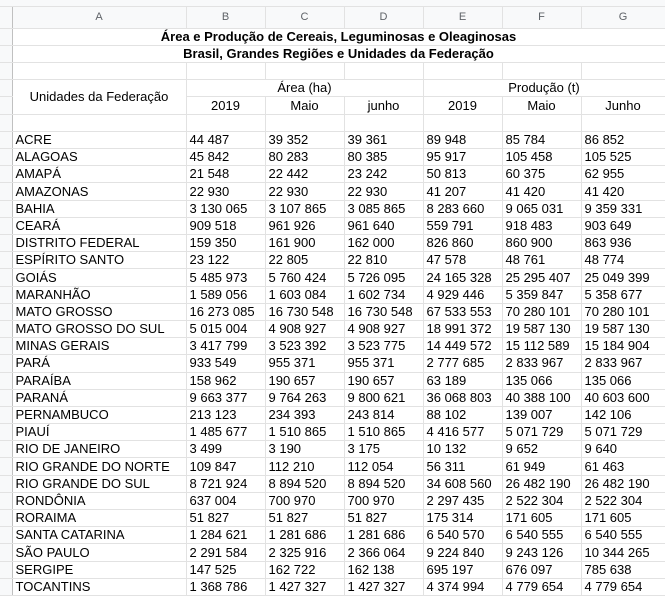 The image size is (665, 596). Describe the element at coordinates (384, 17) in the screenshot. I see `column-header-d: D` at that location.